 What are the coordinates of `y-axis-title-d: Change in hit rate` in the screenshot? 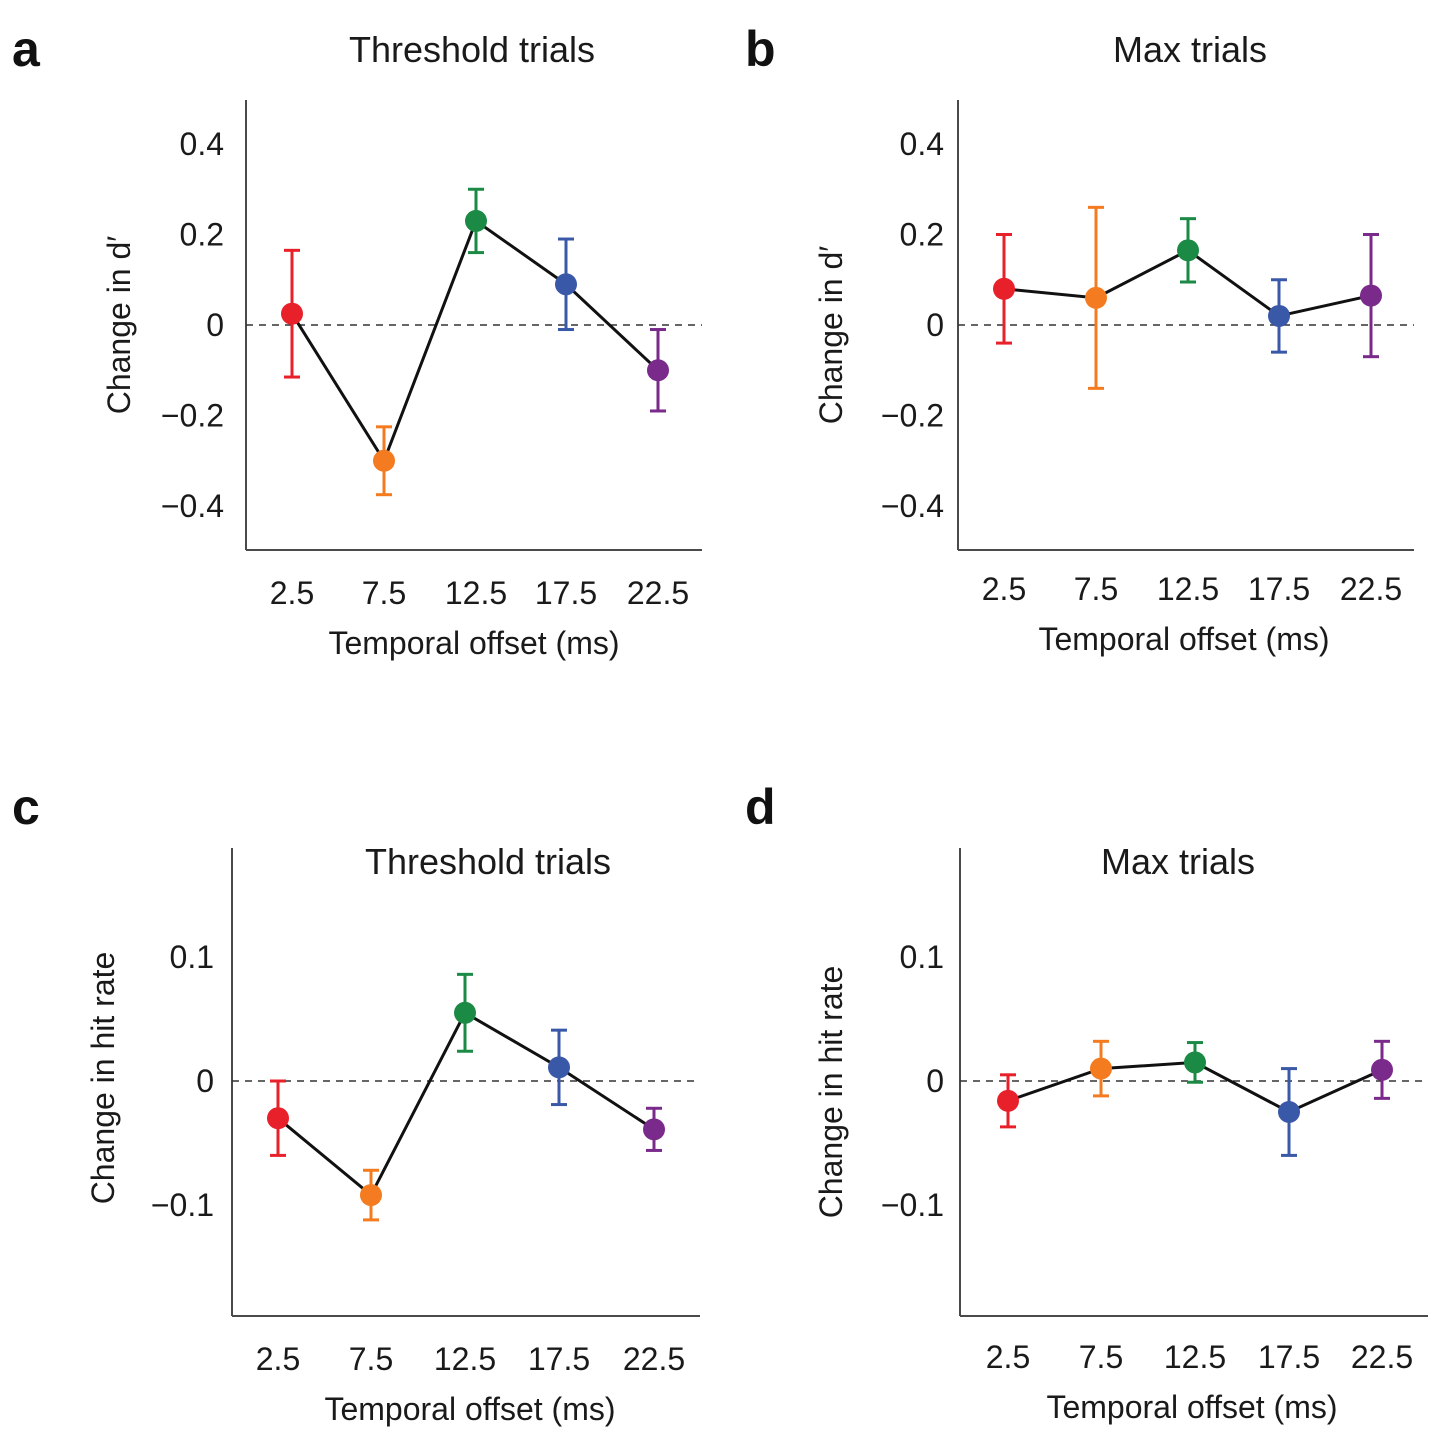 It's located at (831, 1092).